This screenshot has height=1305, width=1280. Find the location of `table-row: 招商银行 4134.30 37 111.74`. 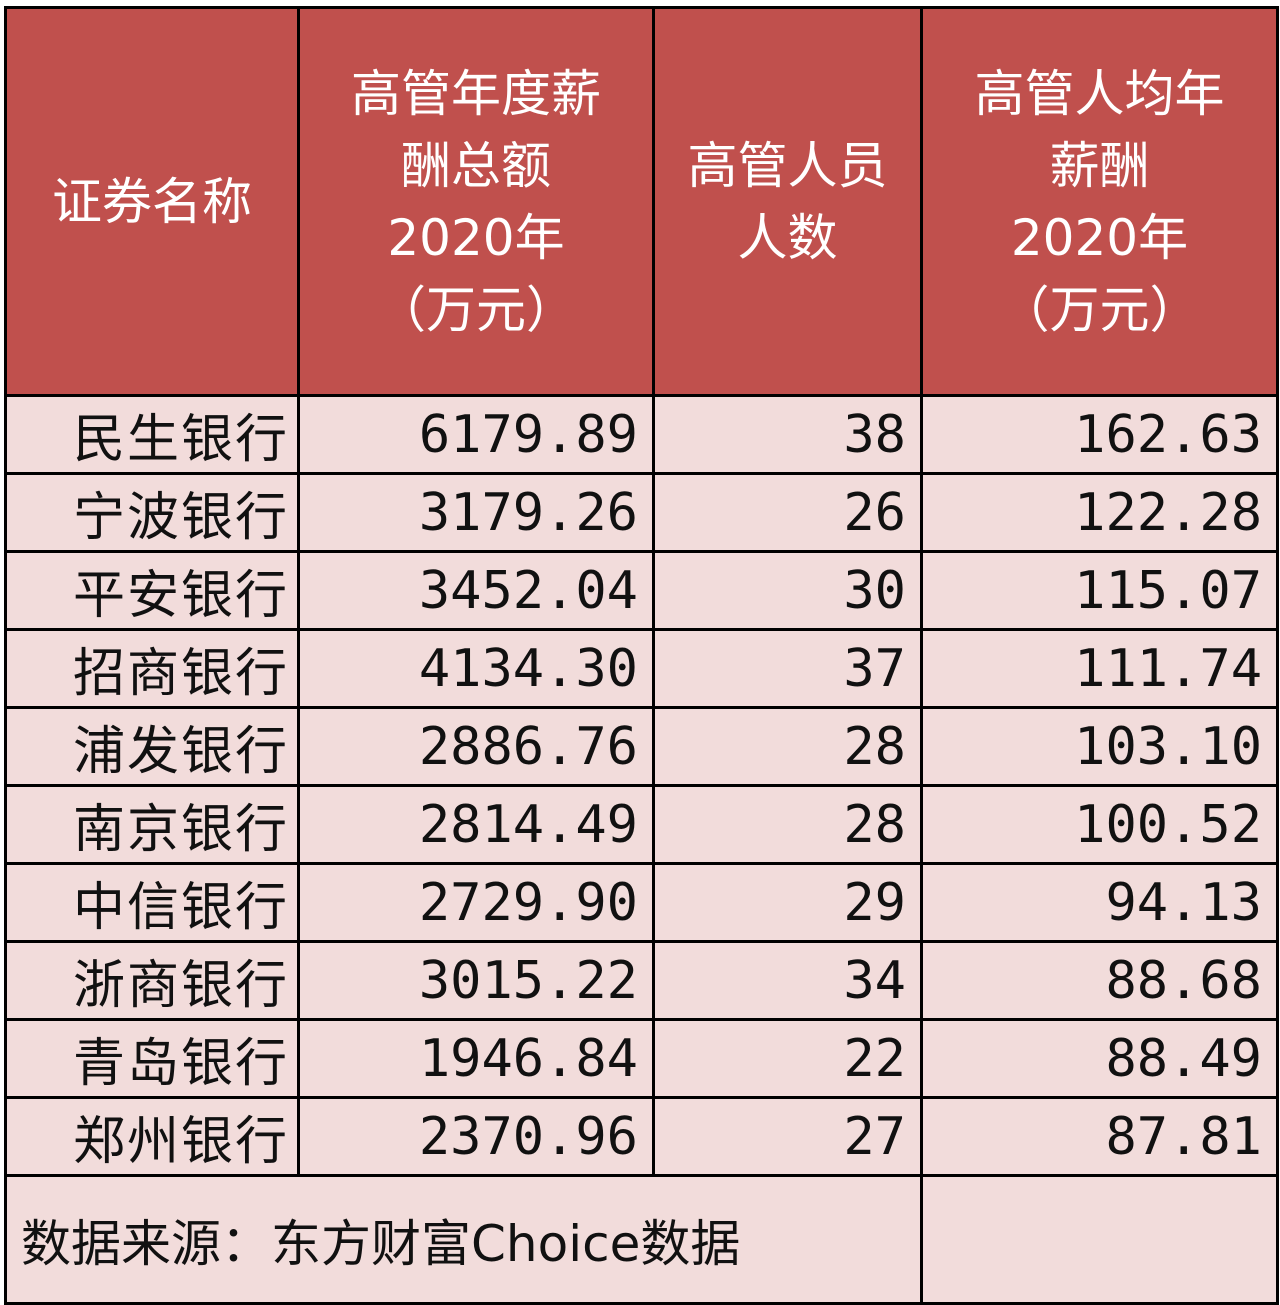

table-row: 招商银行 4134.30 37 111.74 is located at coordinates (641, 668).